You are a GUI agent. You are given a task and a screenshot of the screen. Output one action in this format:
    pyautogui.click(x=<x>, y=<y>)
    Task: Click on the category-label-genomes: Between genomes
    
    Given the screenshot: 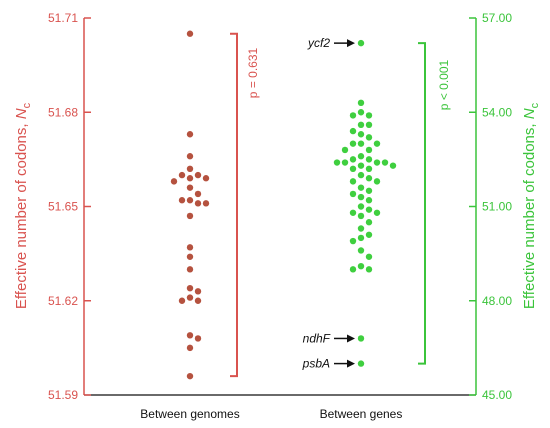 What is the action you would take?
    pyautogui.click(x=189, y=414)
    